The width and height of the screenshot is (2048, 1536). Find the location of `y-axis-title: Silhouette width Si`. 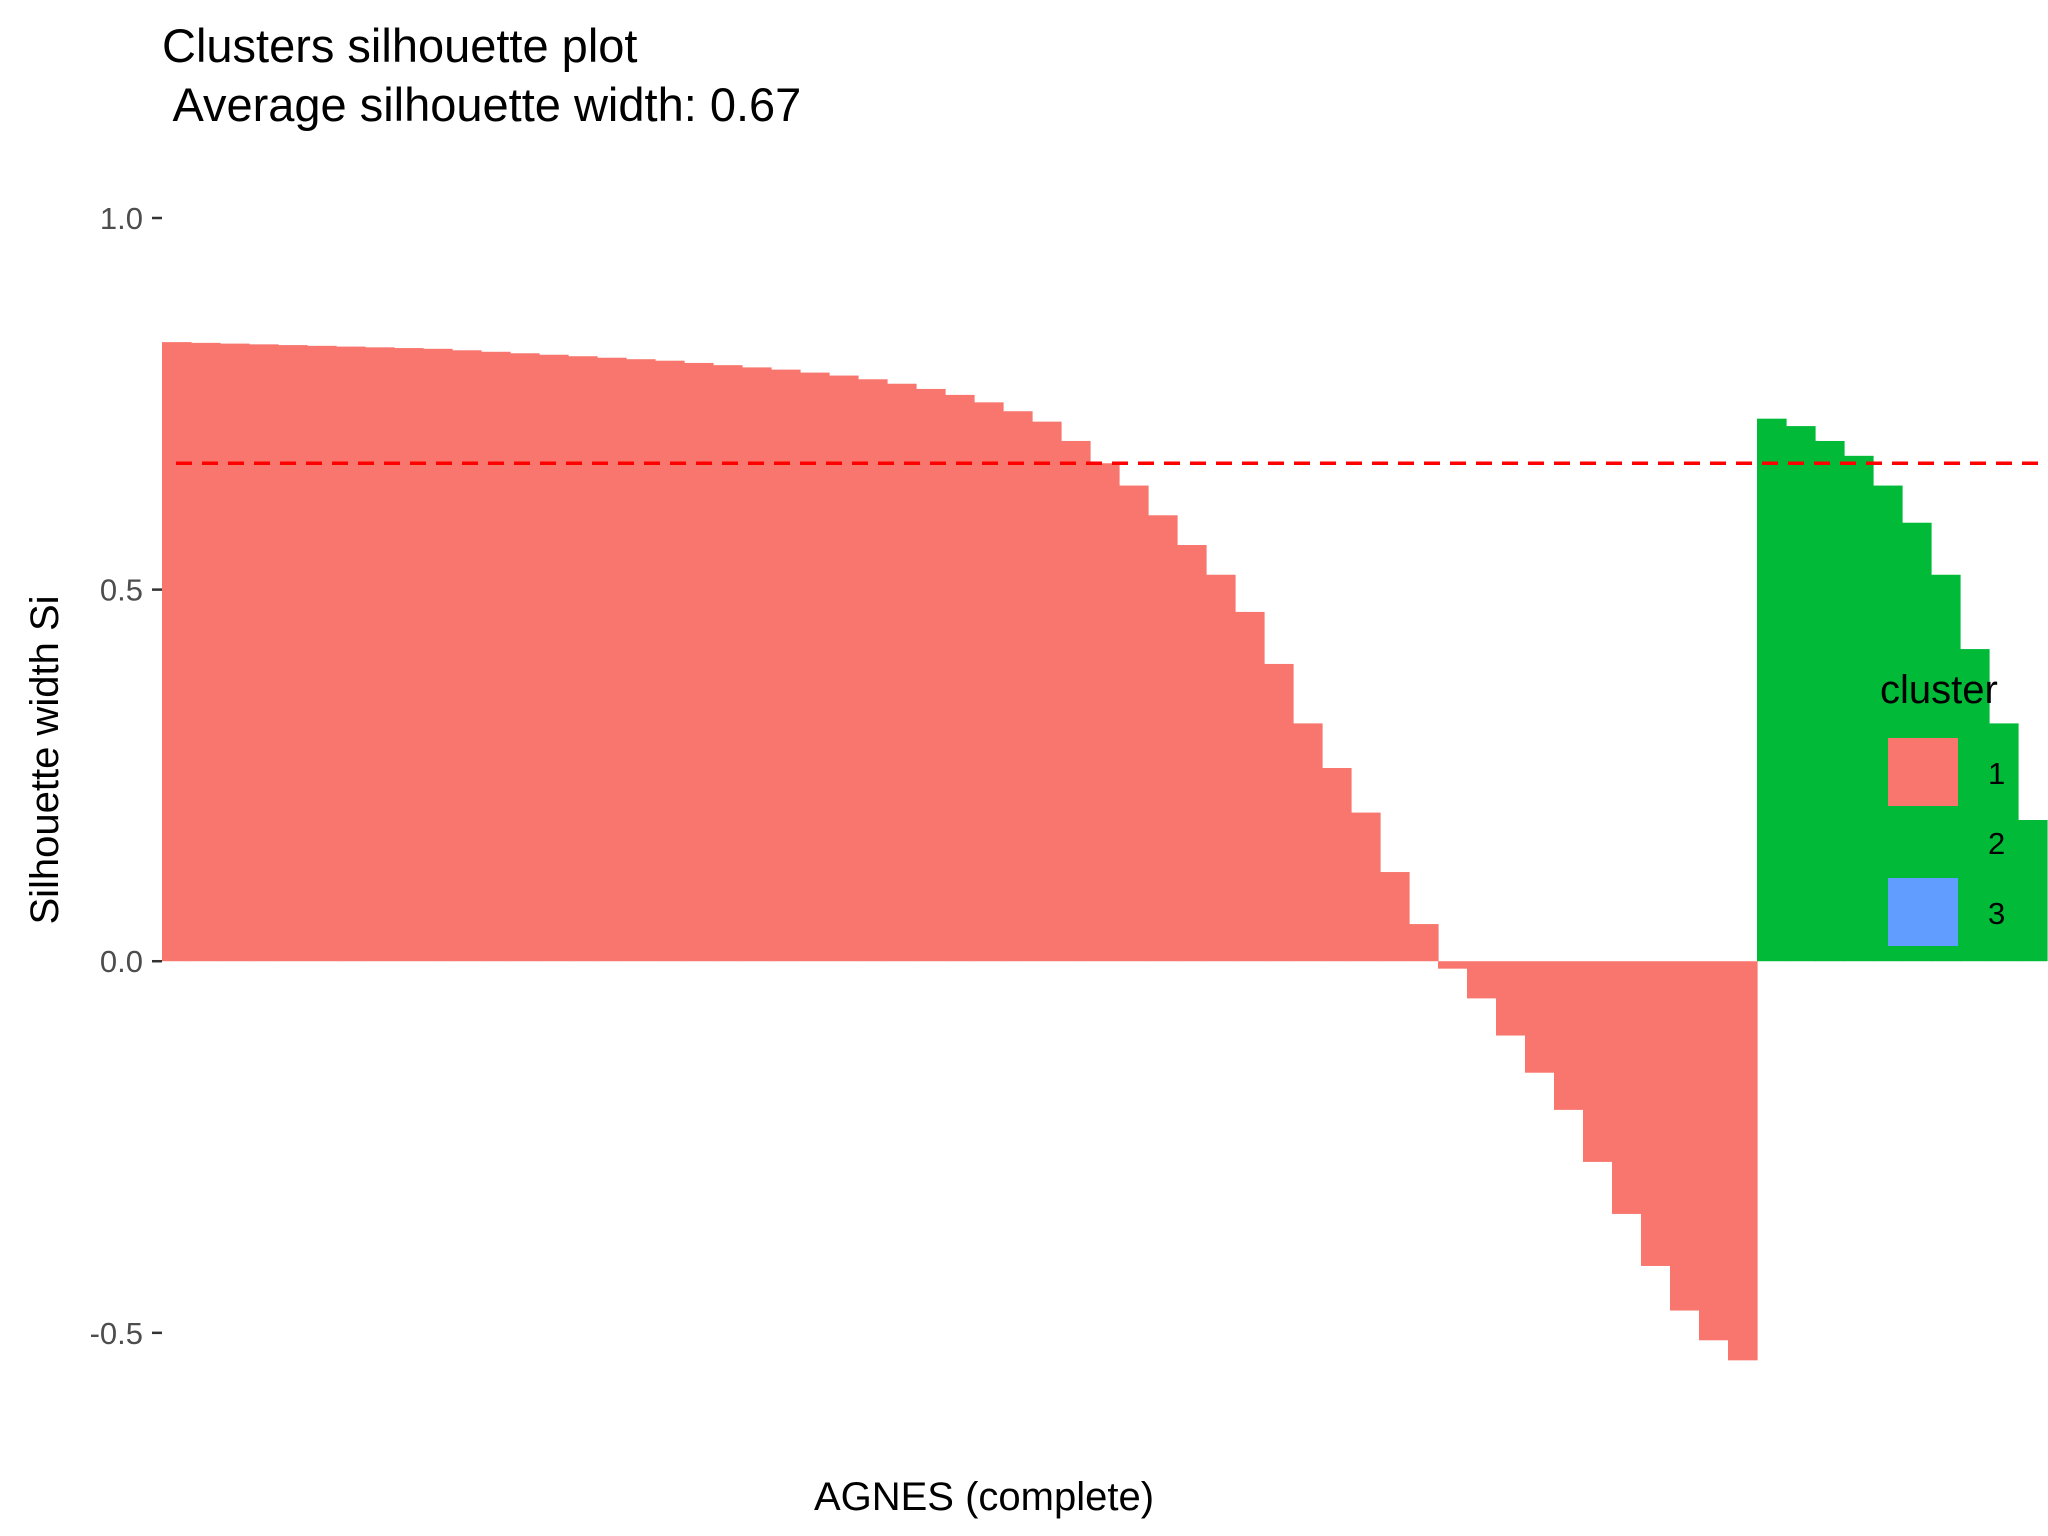

y-axis-title: Silhouette width Si is located at coordinates (45, 759).